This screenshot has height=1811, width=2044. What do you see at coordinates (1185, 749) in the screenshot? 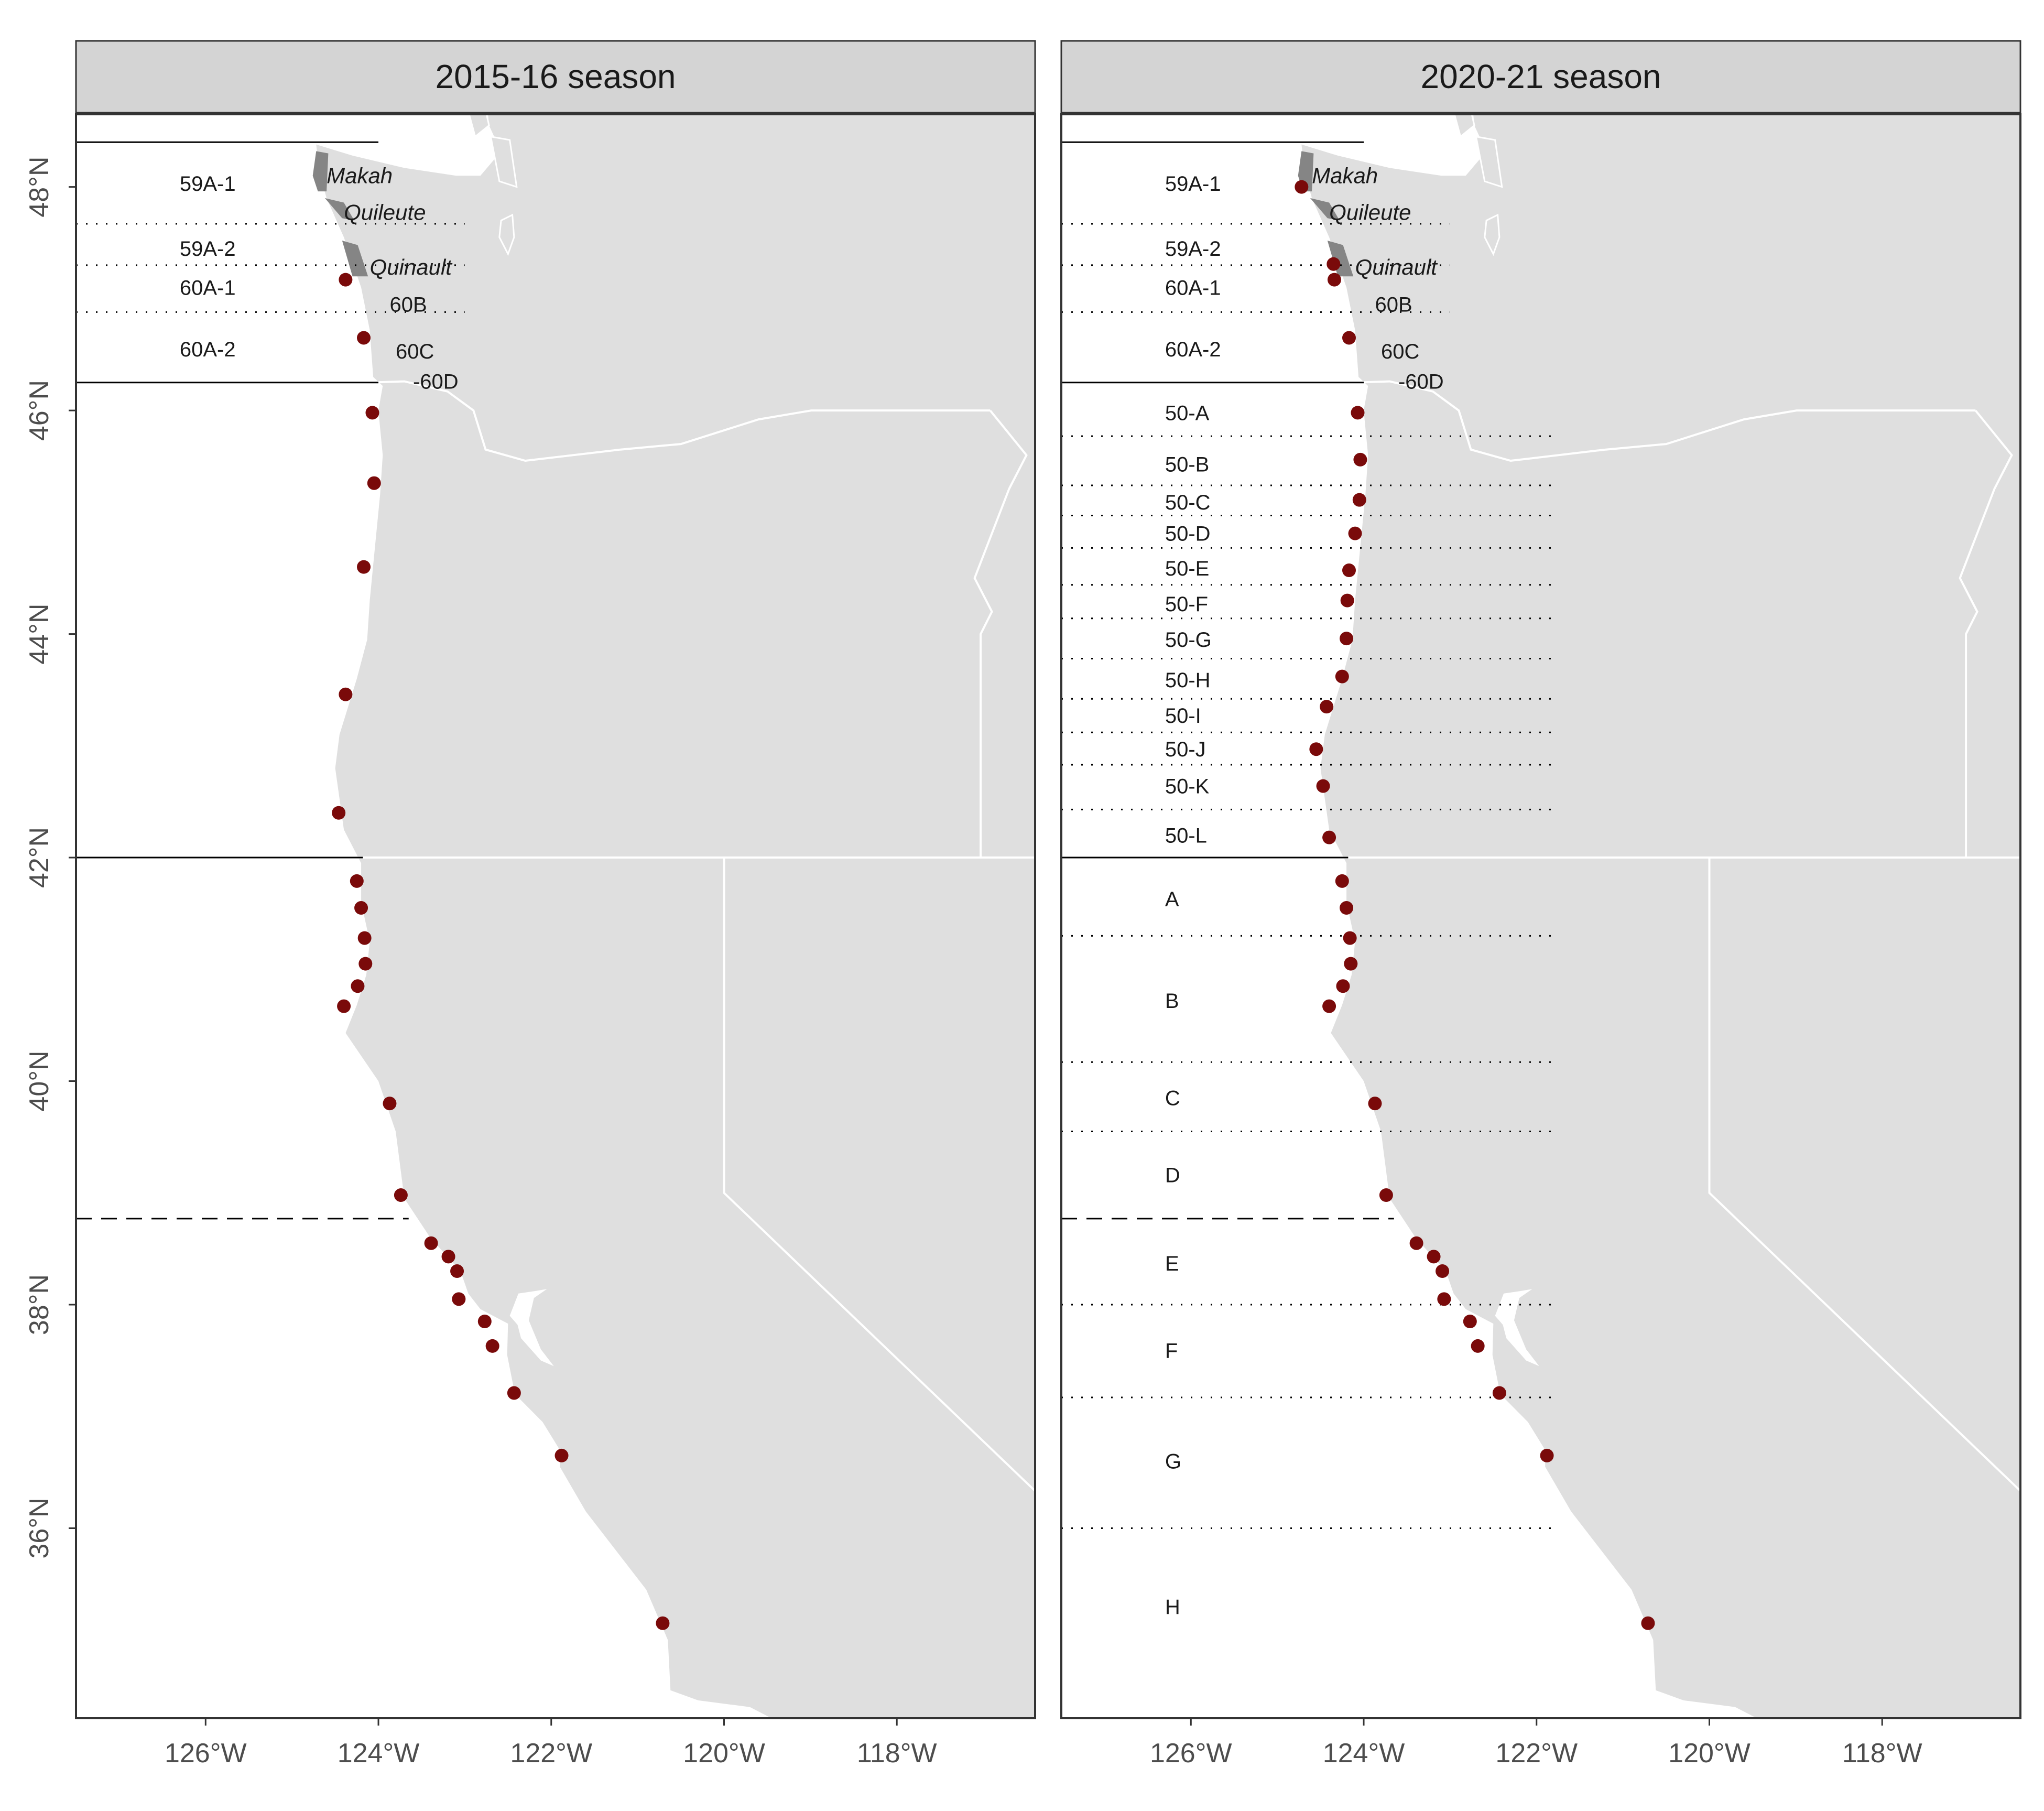
I see `zone-label: 50-J` at bounding box center [1185, 749].